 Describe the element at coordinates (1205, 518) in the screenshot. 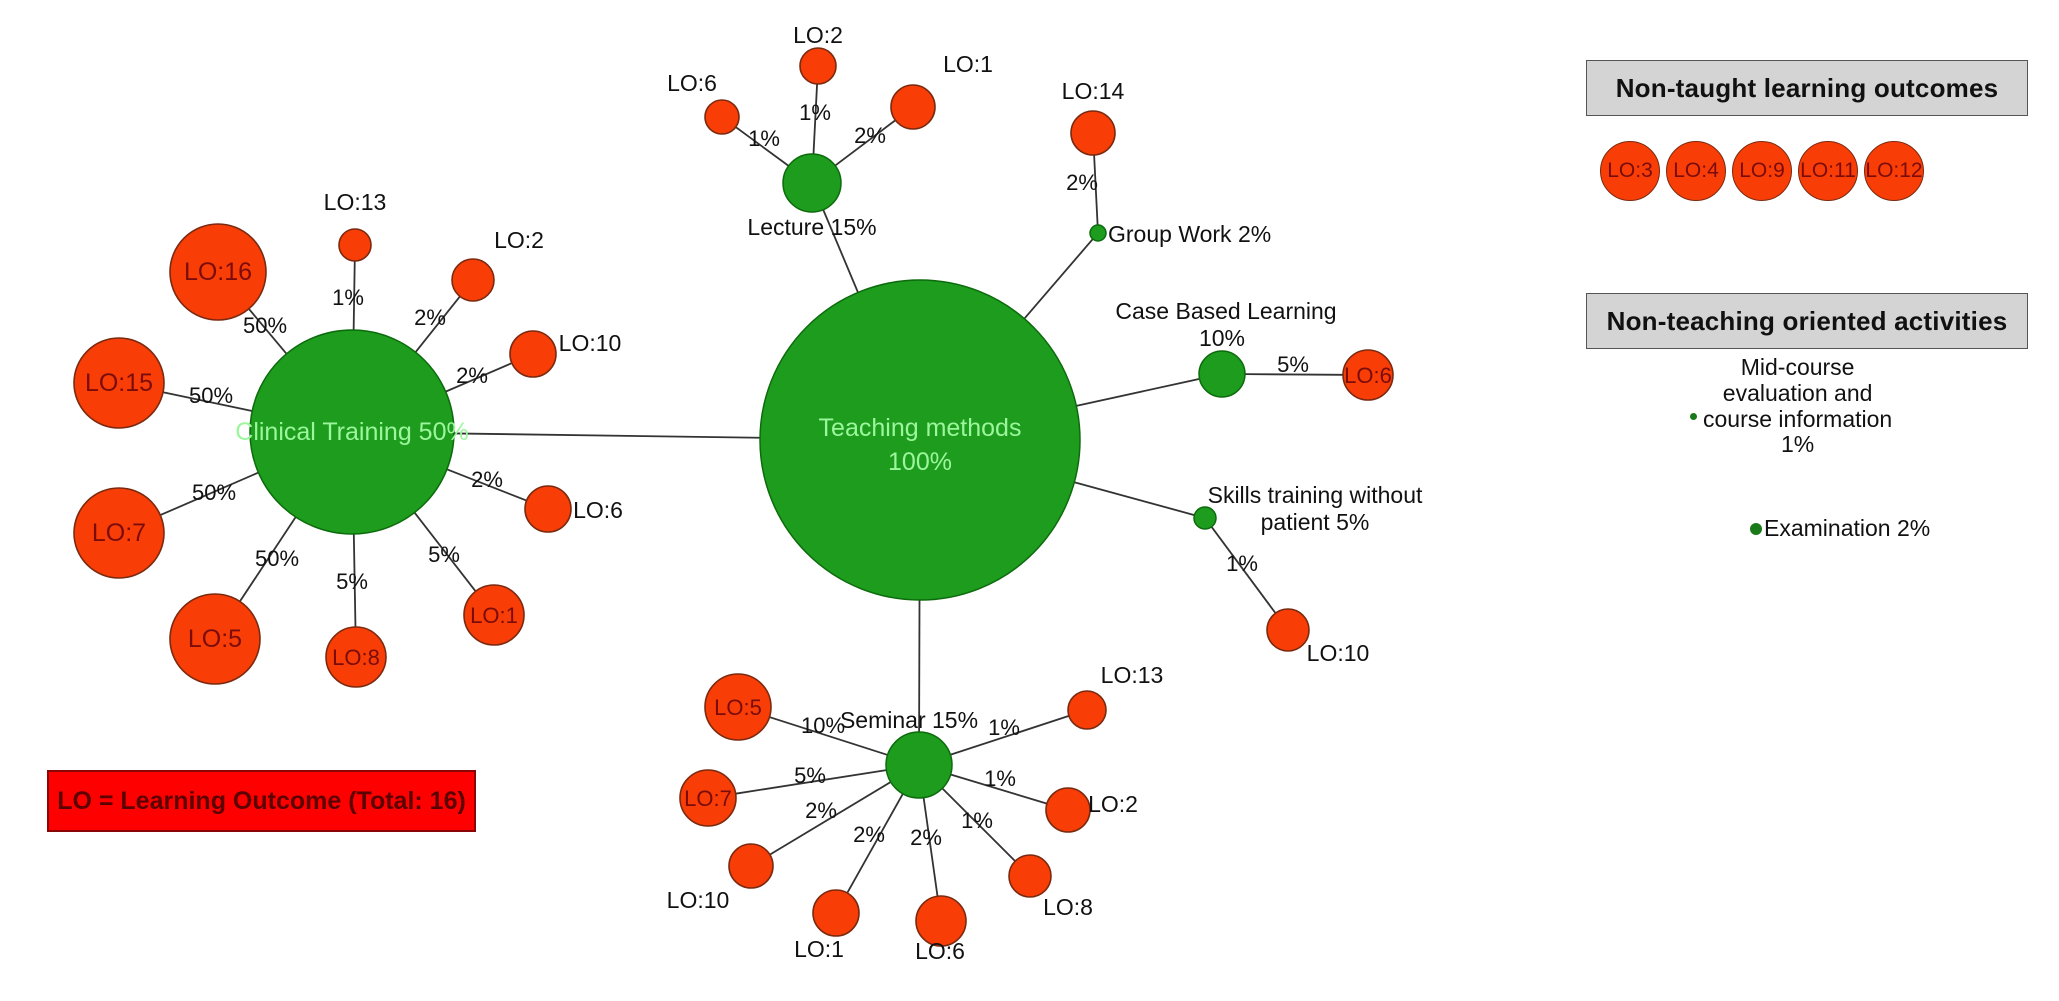

I see `hub-node-skills` at that location.